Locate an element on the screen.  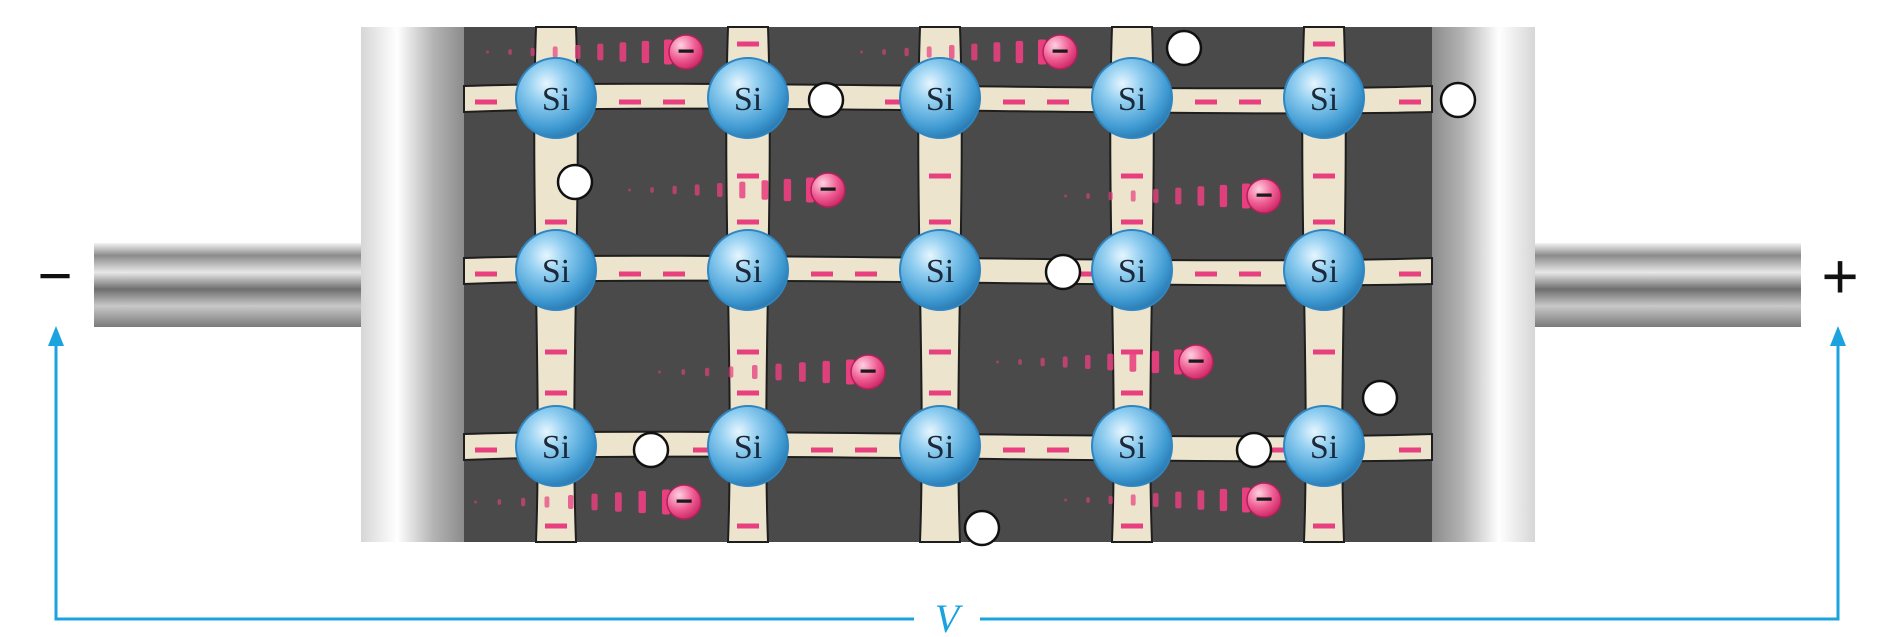
negative-terminal-label: − is located at coordinates (54, 275).